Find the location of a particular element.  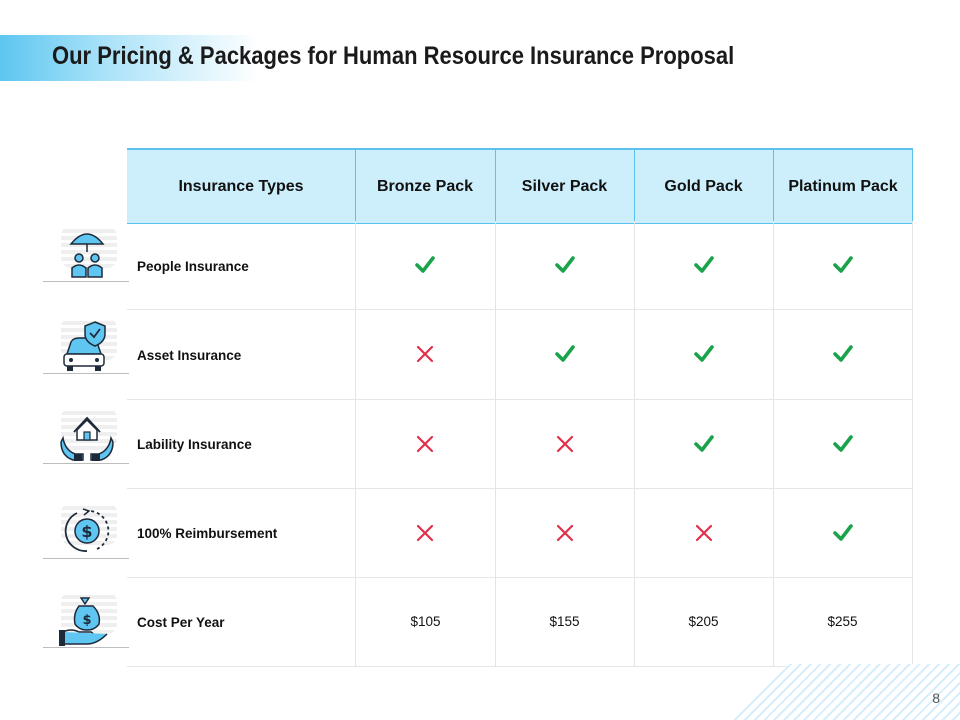

row-label-100-reimbursement: 100% Reimbursement is located at coordinates (207, 533).